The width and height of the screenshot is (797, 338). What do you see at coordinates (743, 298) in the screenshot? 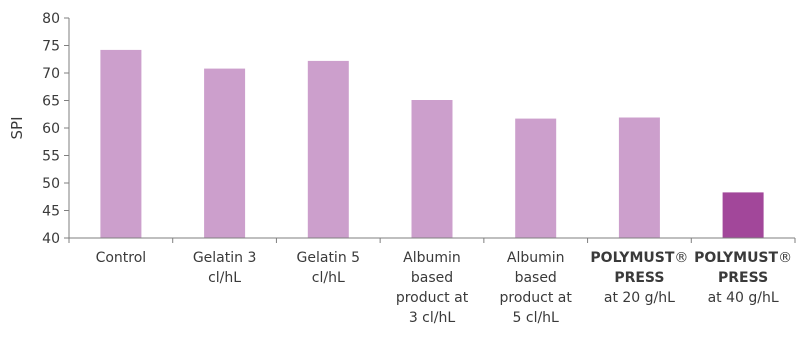
I see `category-label-7-line-3: at 40 g/hL` at bounding box center [743, 298].